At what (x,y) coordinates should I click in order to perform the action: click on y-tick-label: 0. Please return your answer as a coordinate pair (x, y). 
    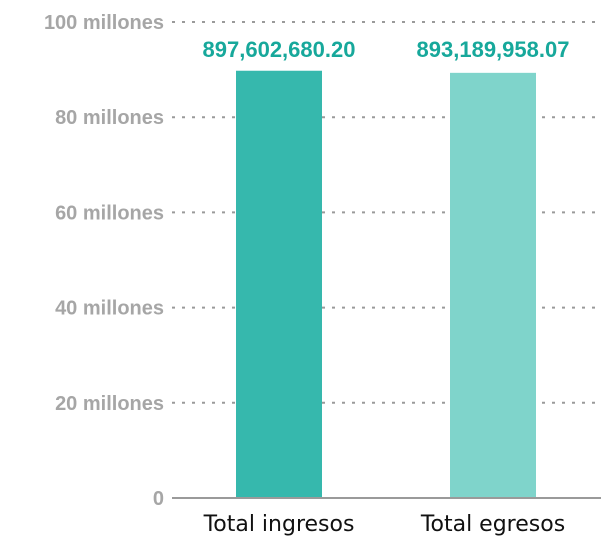
    Looking at the image, I should click on (158, 499).